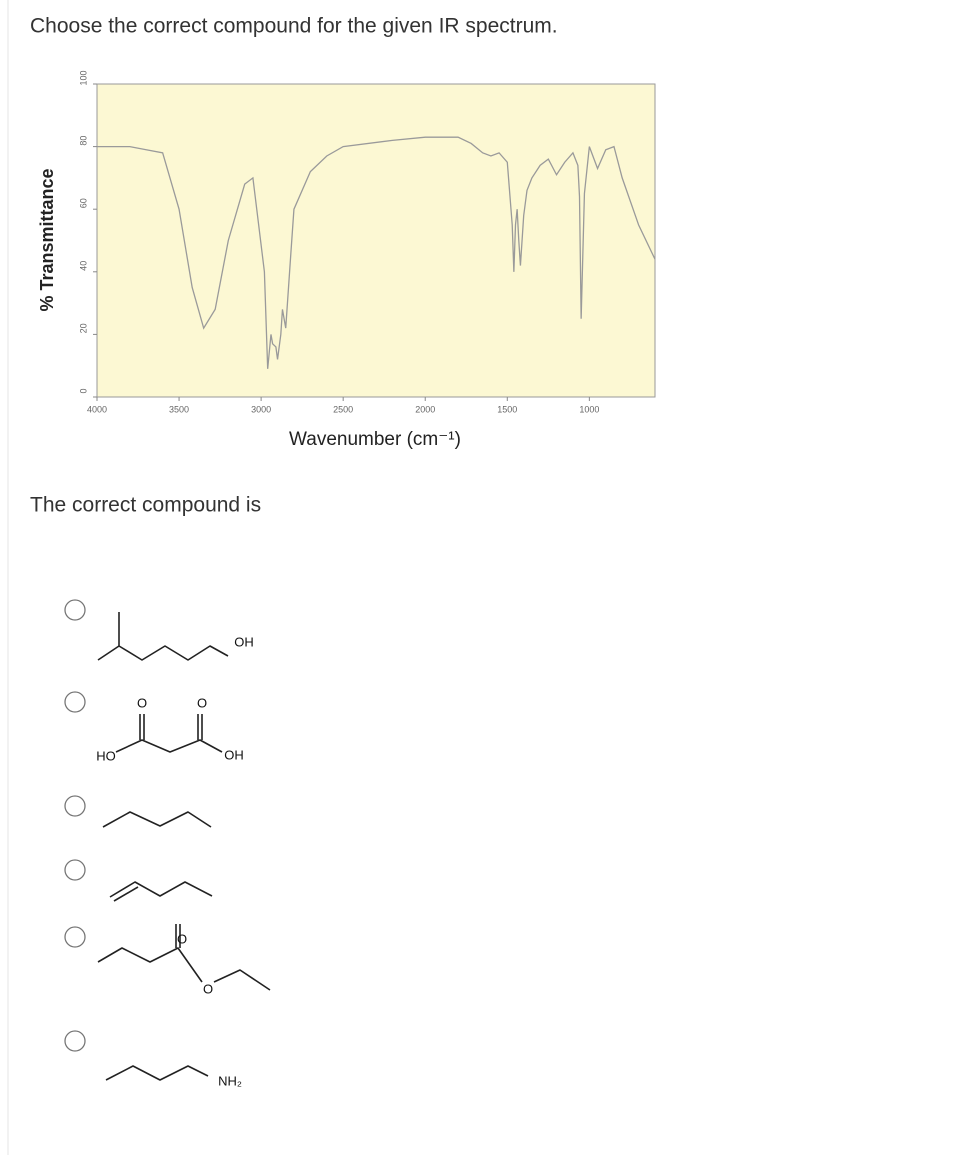 The width and height of the screenshot is (953, 1160). I want to click on x-tick-label: 4000, so click(97, 409).